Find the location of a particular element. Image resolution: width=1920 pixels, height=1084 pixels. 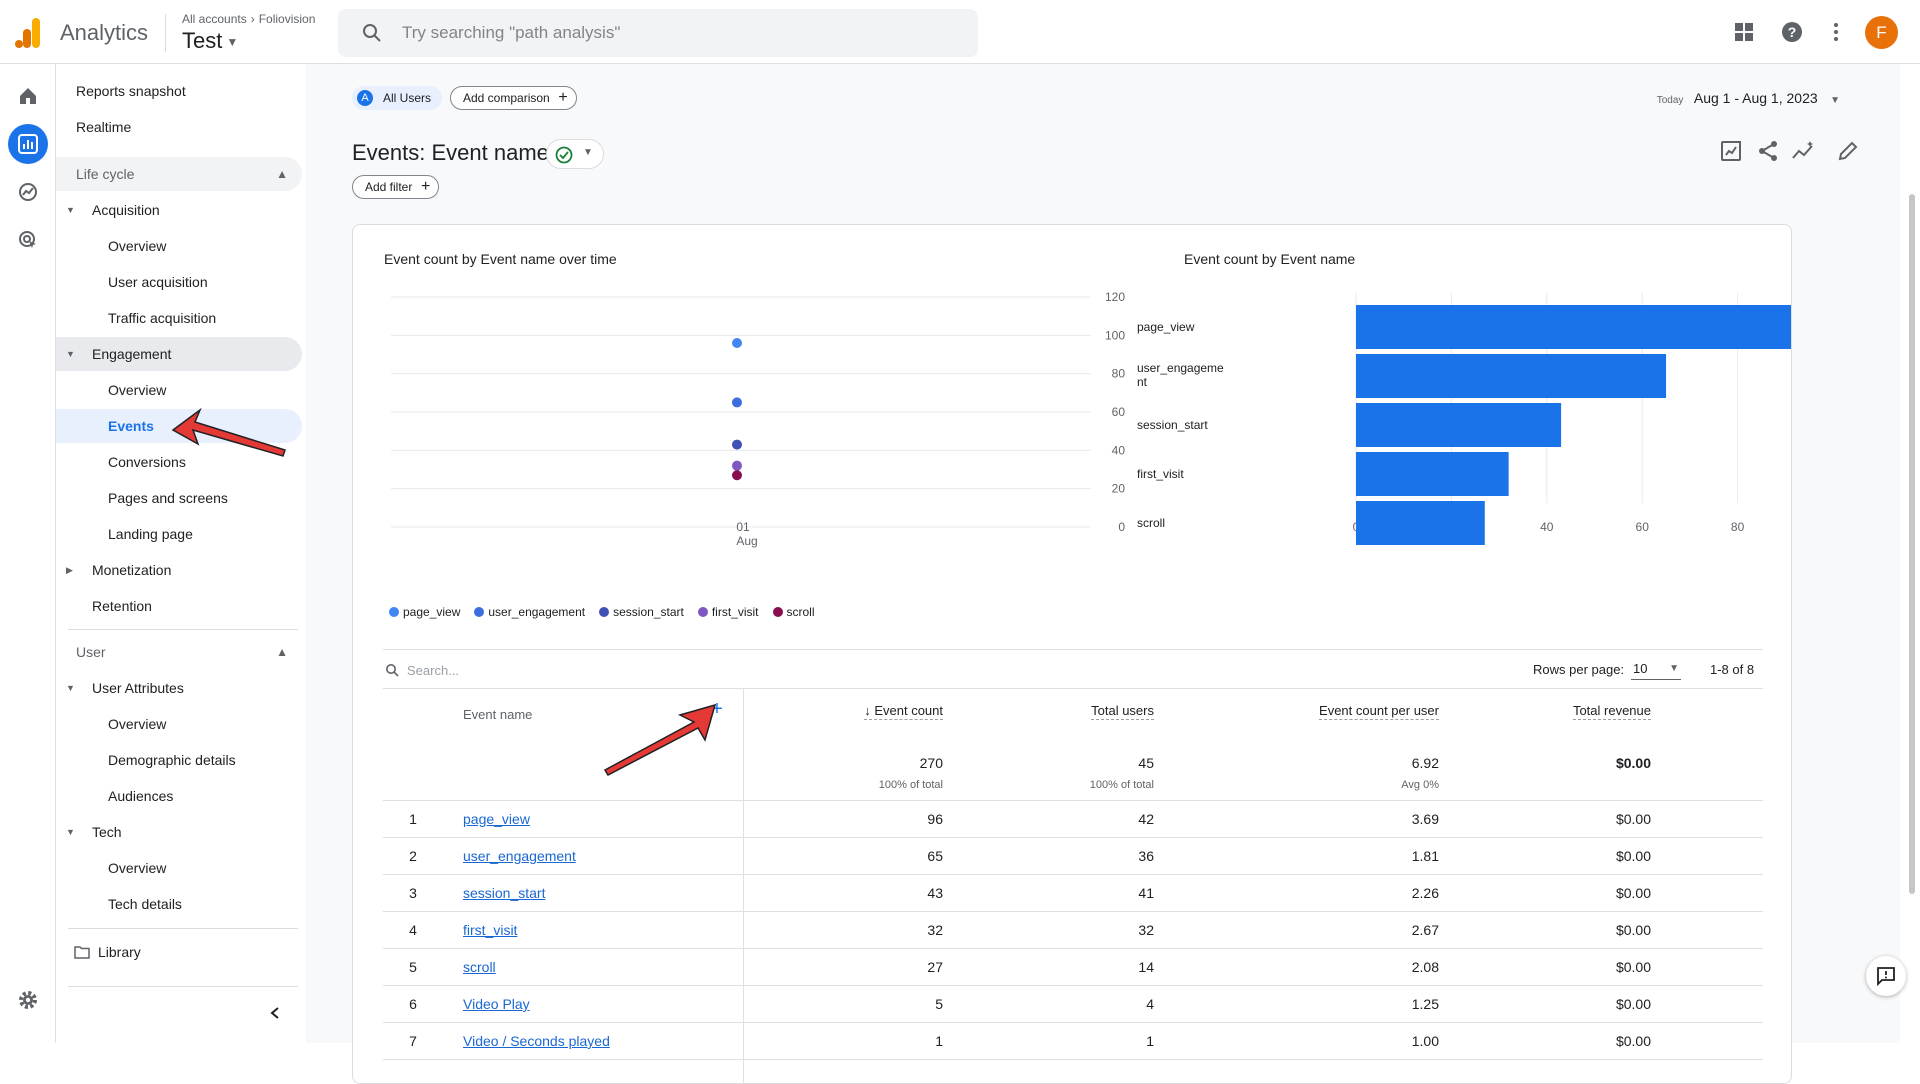

search-input is located at coordinates (682, 33).